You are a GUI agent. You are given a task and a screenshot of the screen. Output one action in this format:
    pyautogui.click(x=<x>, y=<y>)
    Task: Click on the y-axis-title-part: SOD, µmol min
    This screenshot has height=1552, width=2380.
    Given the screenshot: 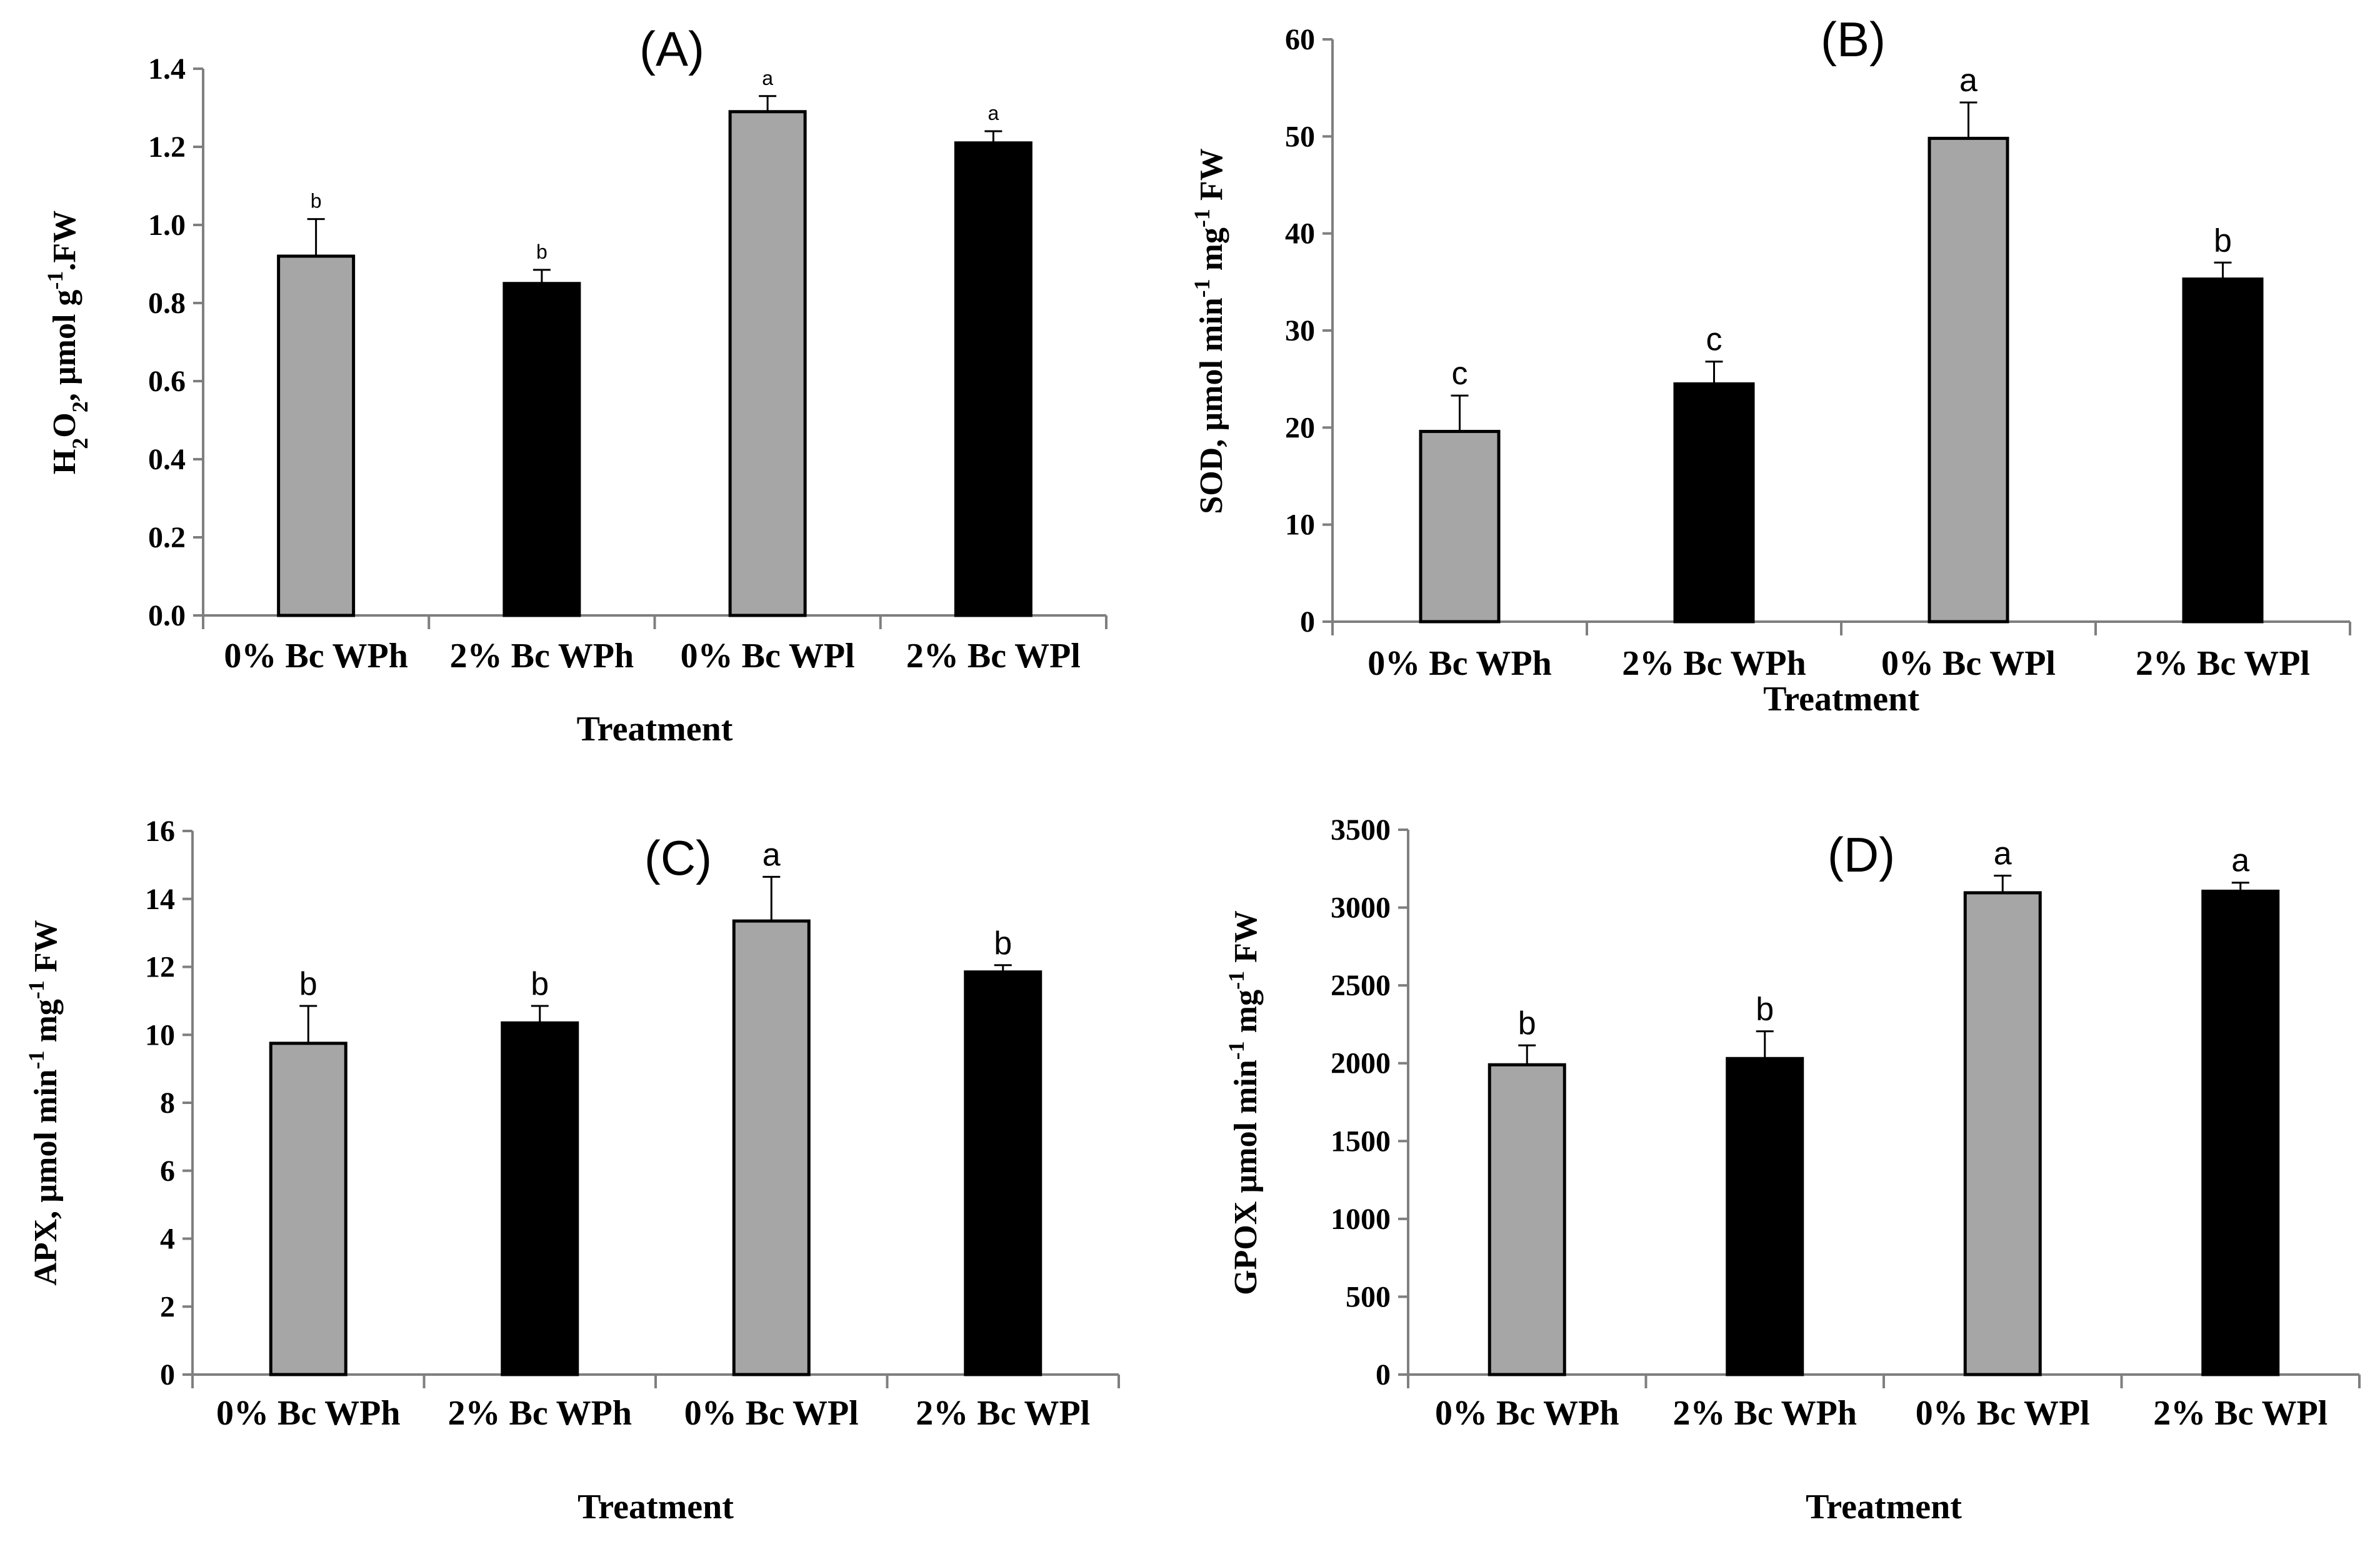 What is the action you would take?
    pyautogui.click(x=1211, y=405)
    